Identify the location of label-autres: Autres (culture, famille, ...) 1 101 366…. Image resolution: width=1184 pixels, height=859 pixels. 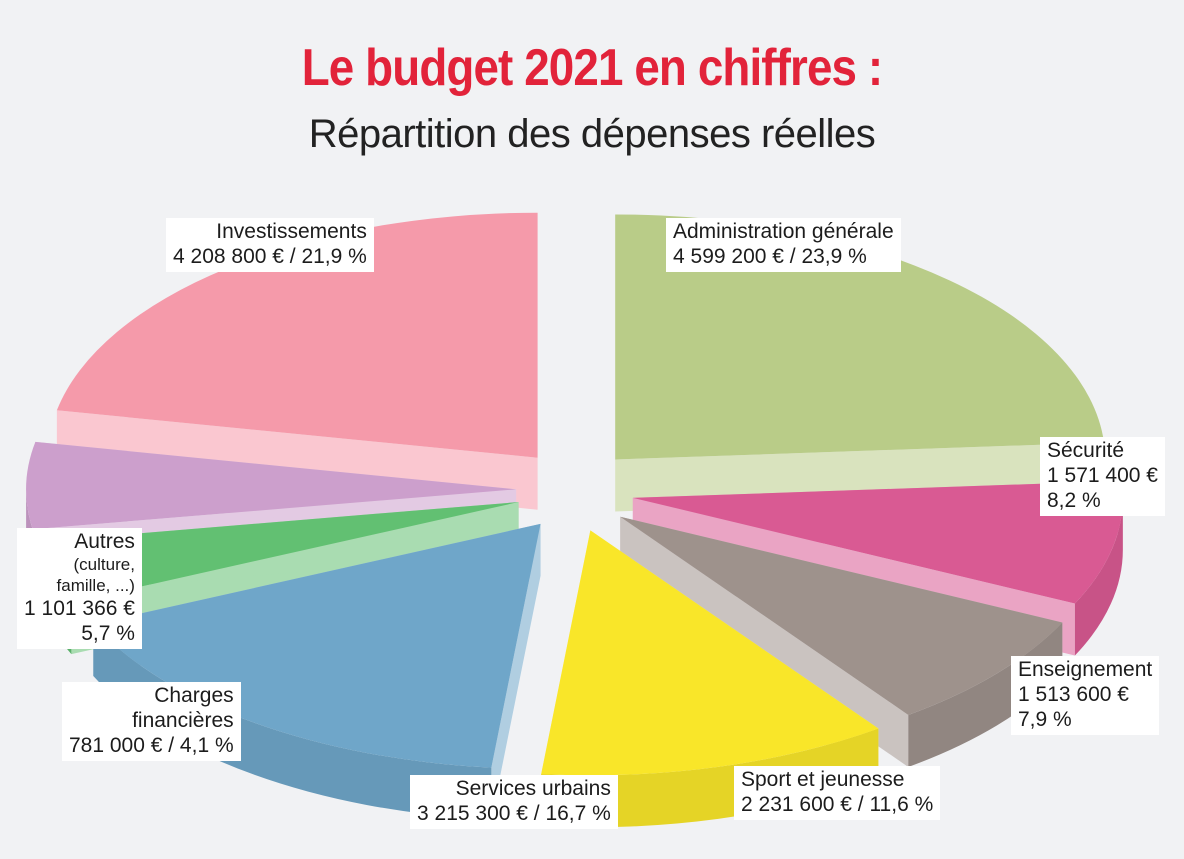
(79, 588).